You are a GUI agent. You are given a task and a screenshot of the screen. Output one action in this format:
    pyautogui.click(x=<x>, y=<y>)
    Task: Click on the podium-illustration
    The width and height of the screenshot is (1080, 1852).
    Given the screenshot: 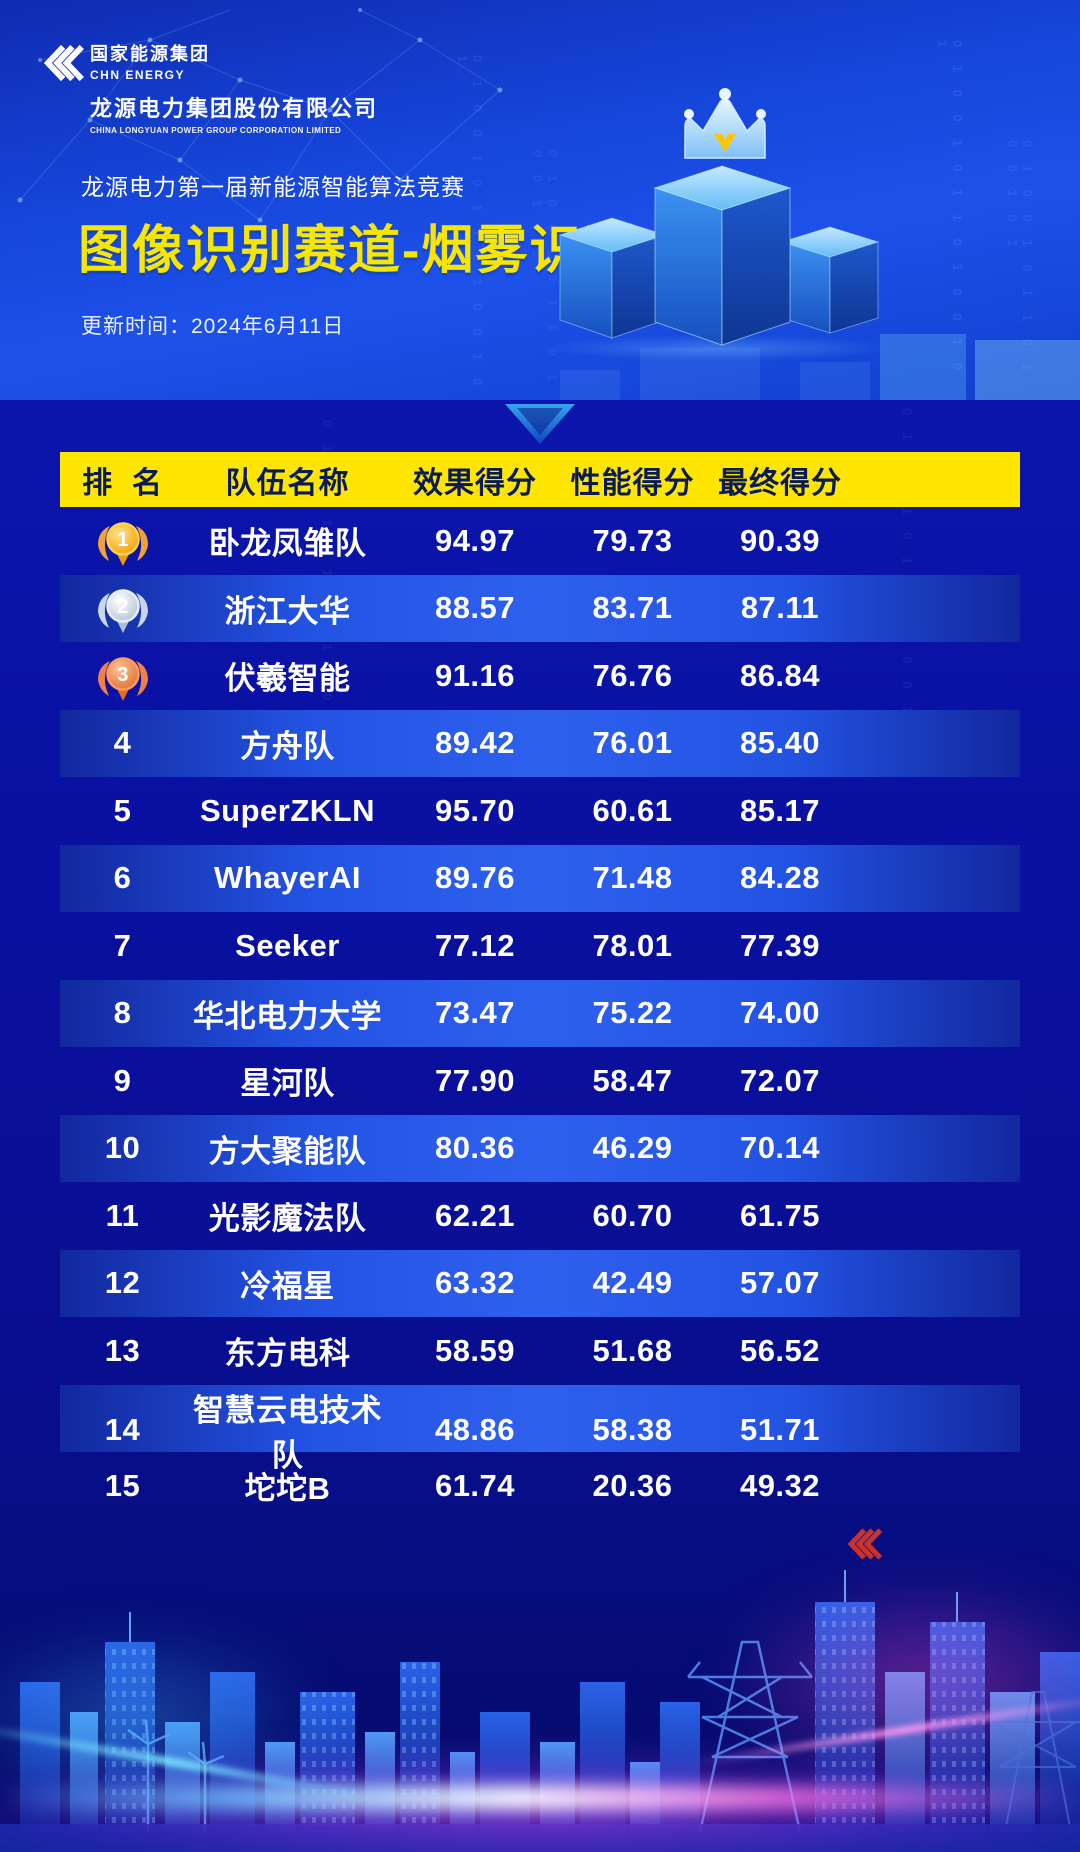 What is the action you would take?
    pyautogui.click(x=720, y=224)
    